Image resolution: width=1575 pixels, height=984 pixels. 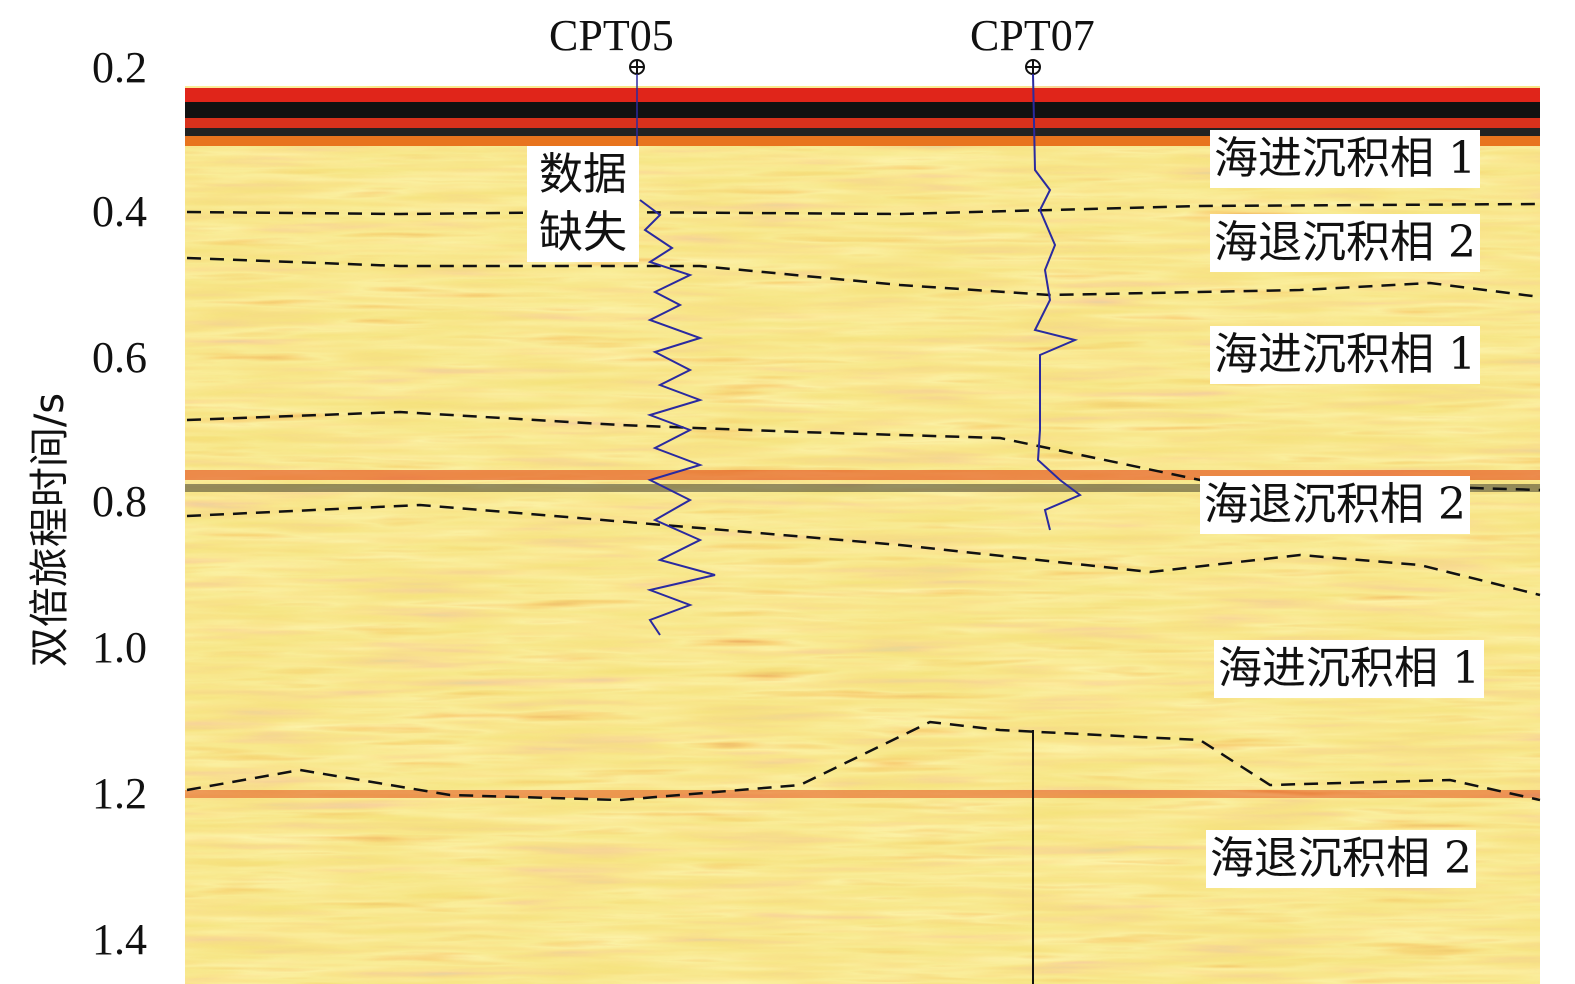 What do you see at coordinates (677, 417) in the screenshot?
I see `cpt05-log-curve` at bounding box center [677, 417].